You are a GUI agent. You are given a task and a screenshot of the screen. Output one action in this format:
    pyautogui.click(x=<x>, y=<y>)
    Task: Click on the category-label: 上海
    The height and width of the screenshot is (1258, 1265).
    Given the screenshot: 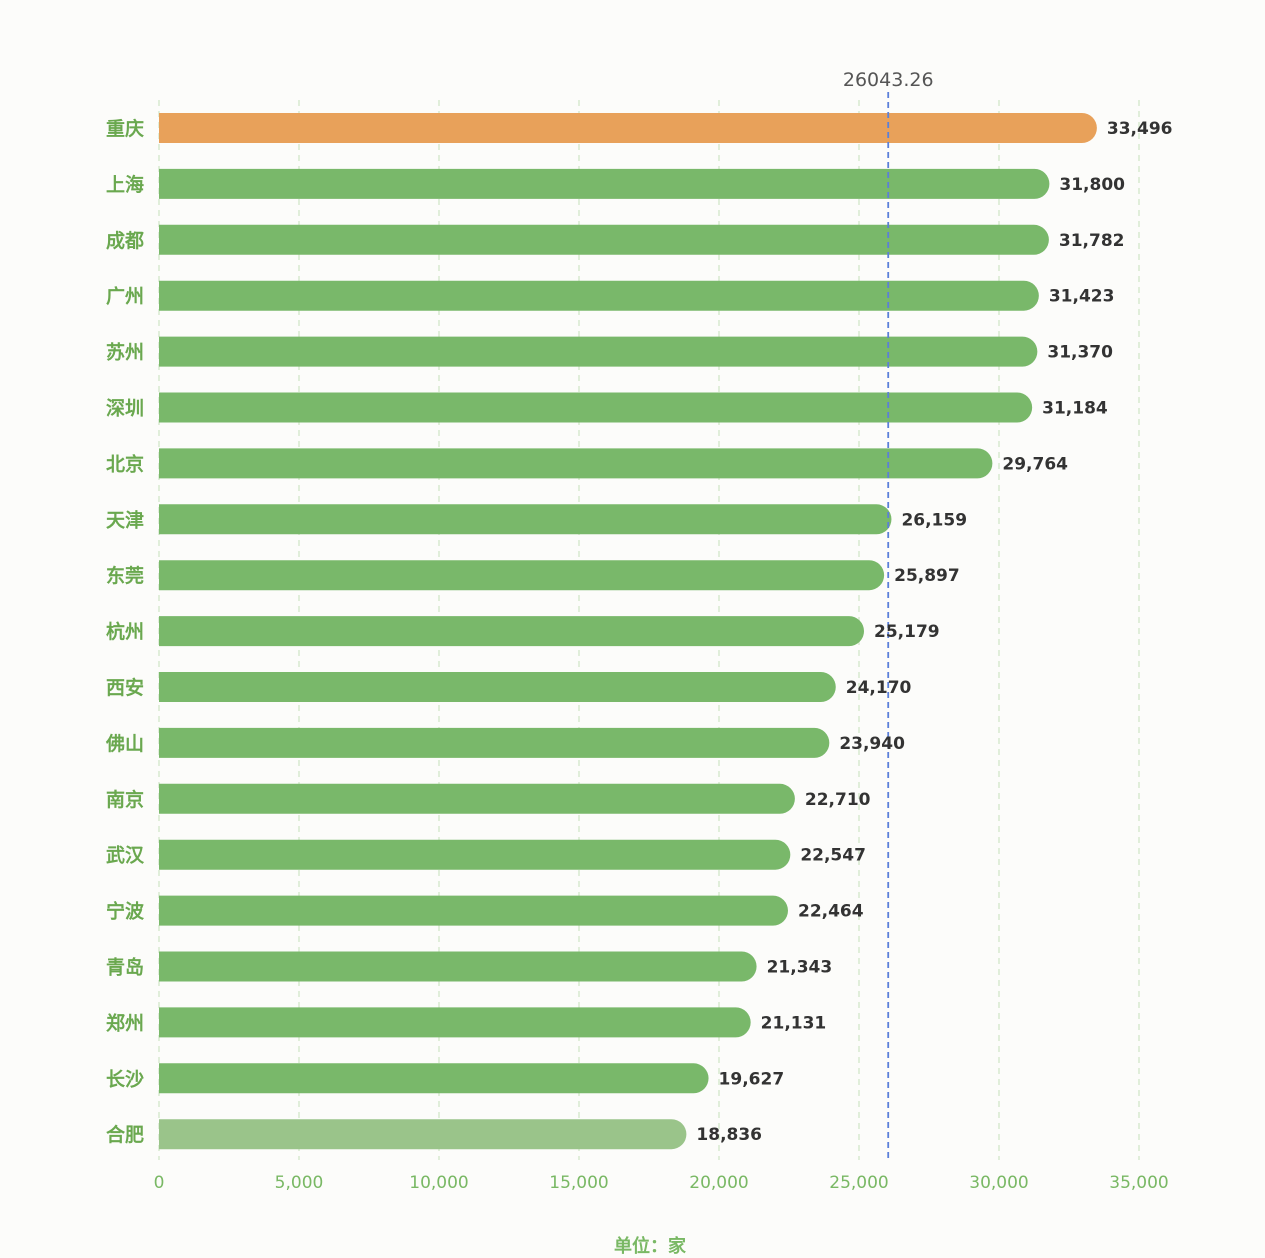 What is the action you would take?
    pyautogui.click(x=125, y=184)
    